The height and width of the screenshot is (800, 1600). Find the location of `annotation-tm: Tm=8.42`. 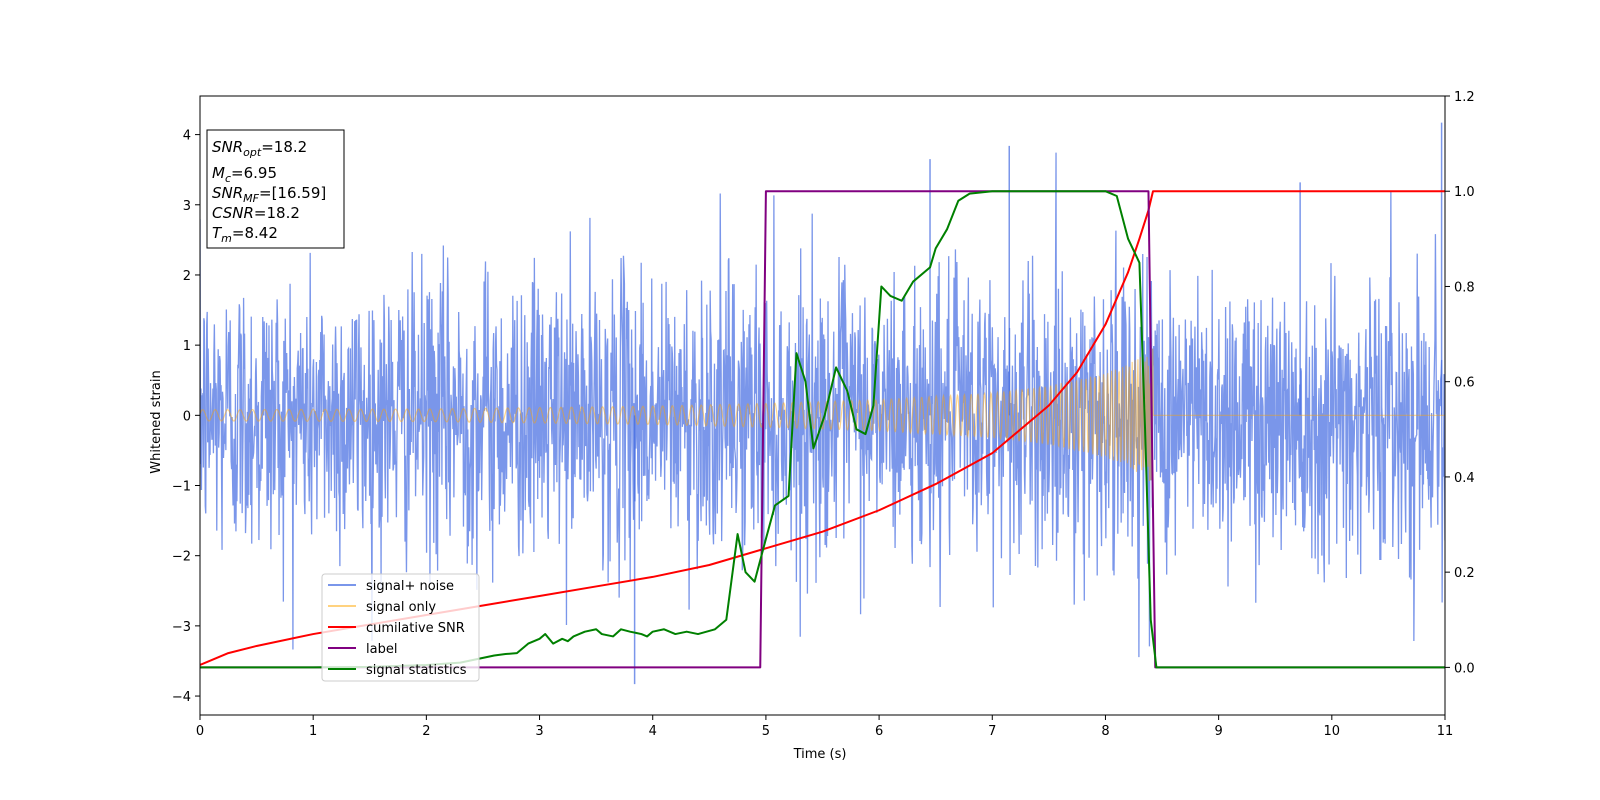

annotation-tm: Tm=8.42 is located at coordinates (245, 234).